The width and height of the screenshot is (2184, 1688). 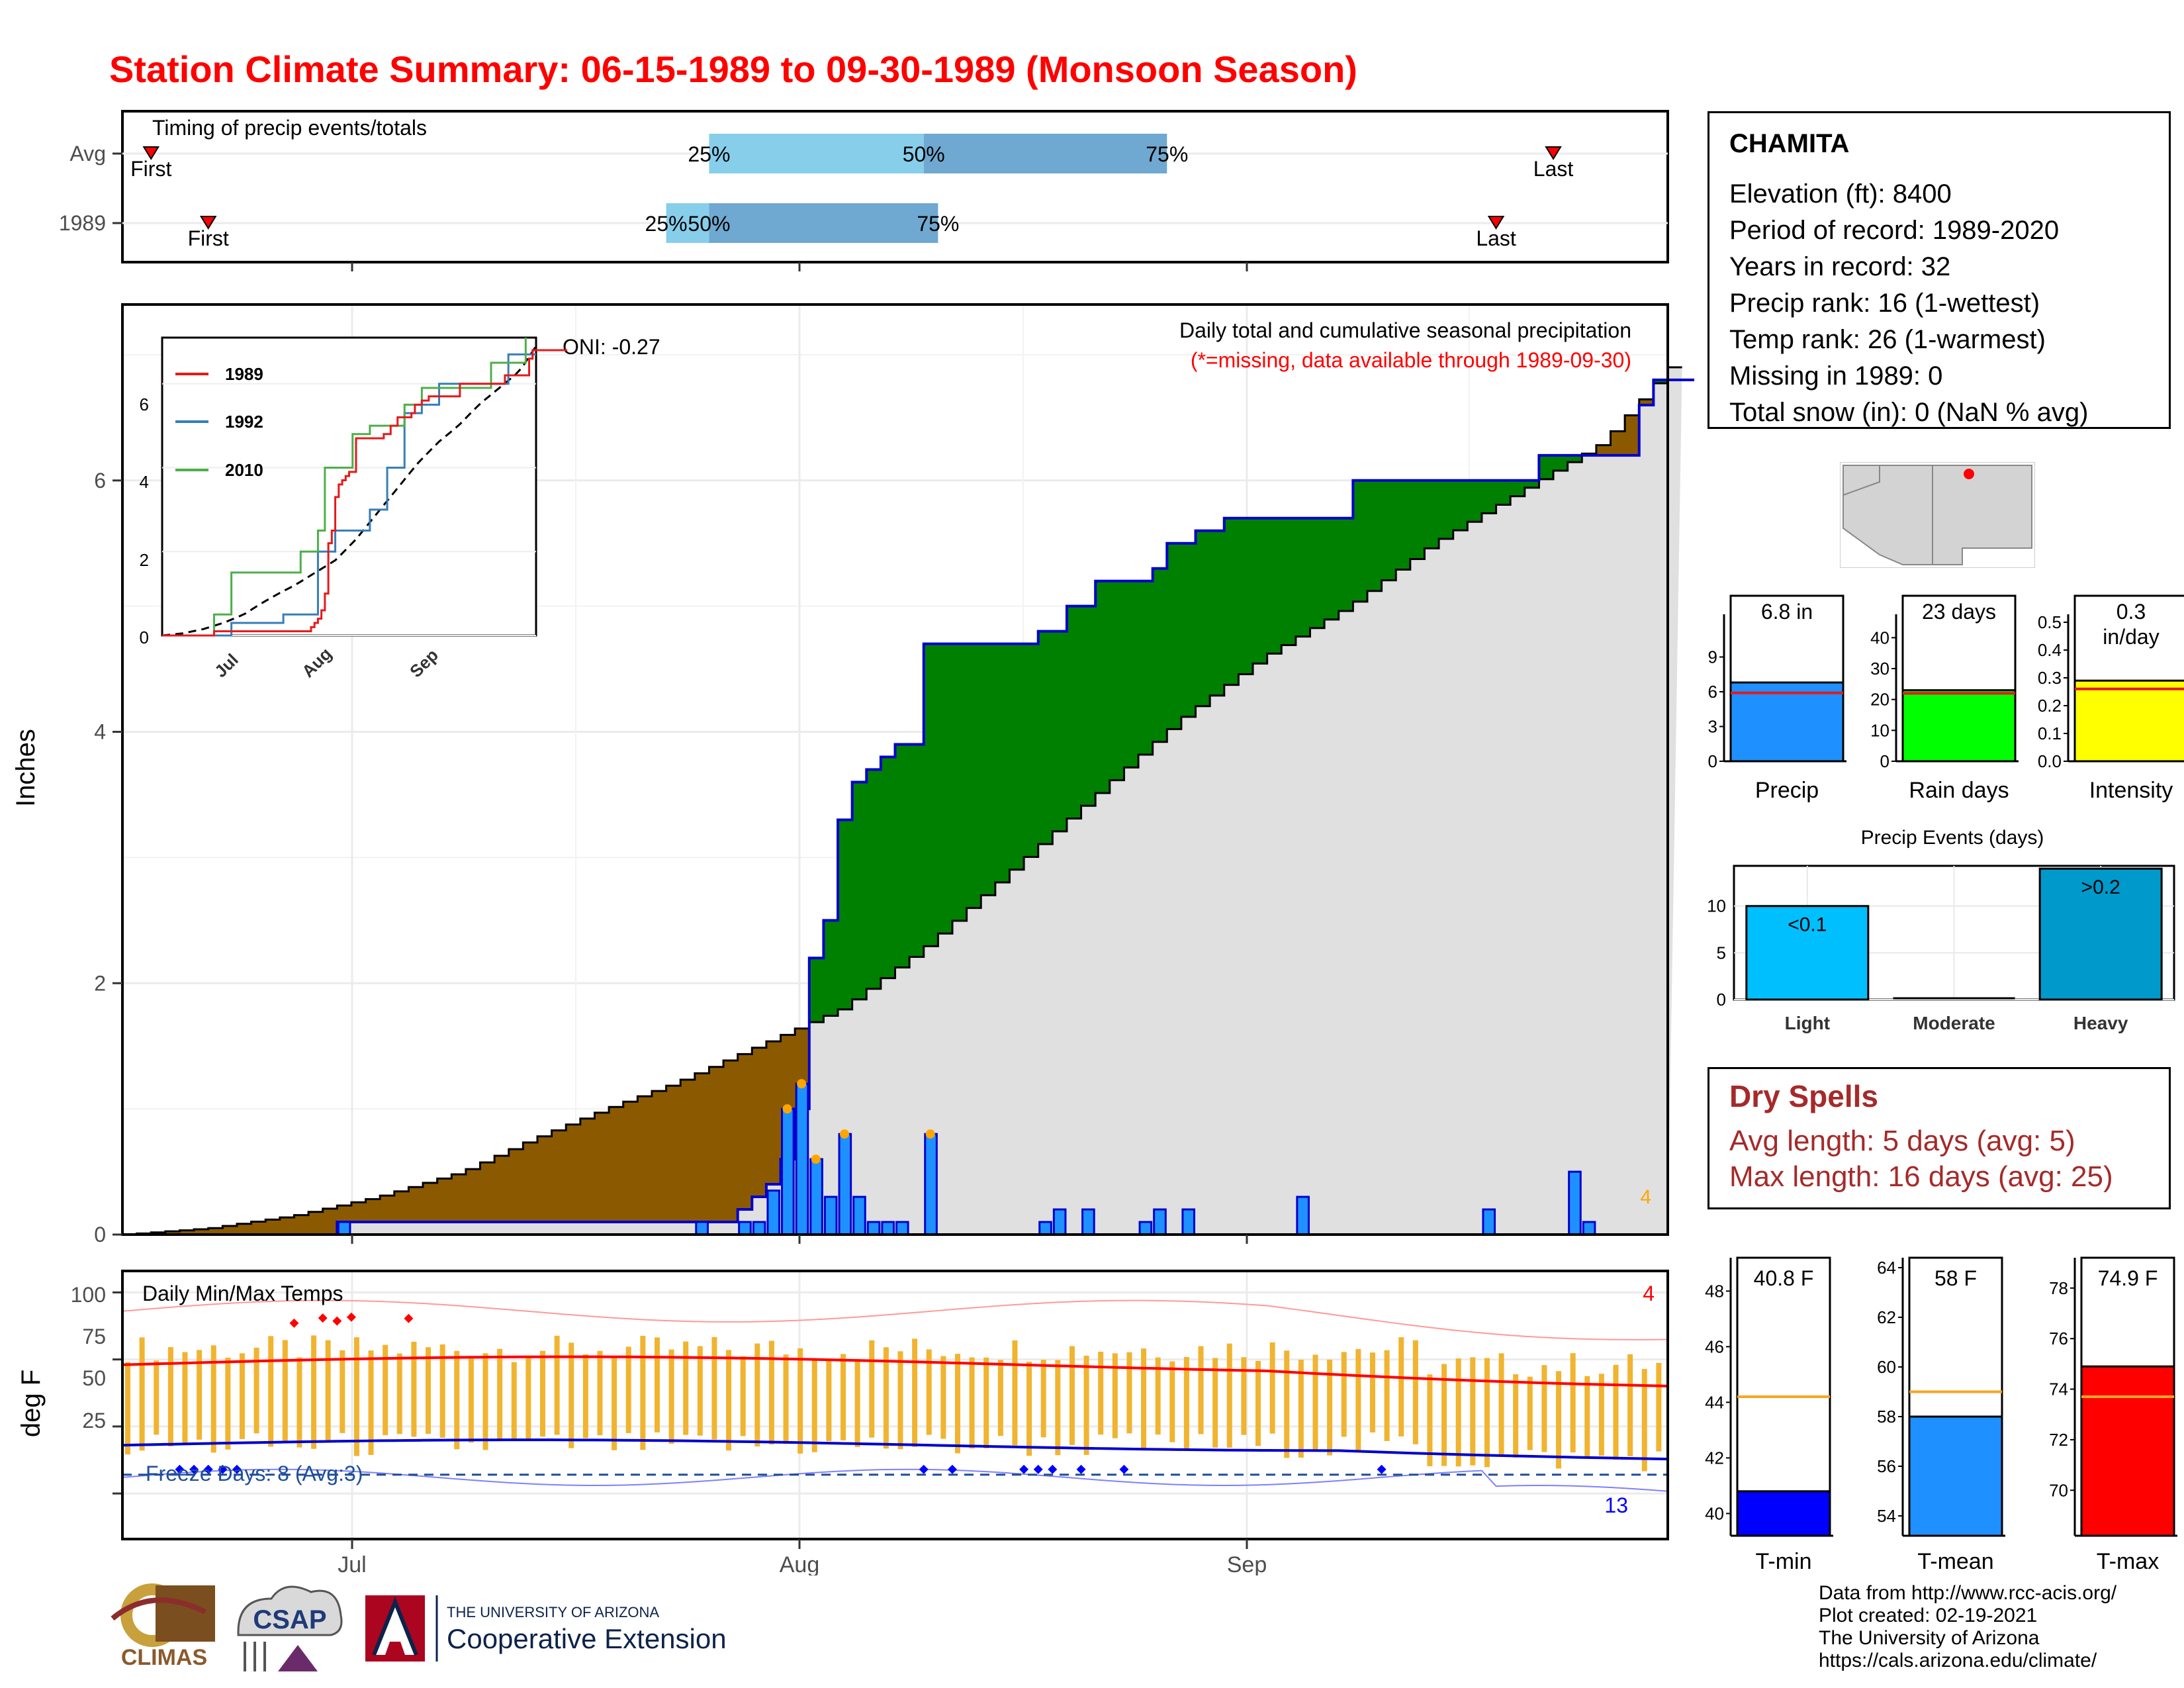 What do you see at coordinates (1959, 790) in the screenshot?
I see `mini-bar-label-Rain days: Rain days` at bounding box center [1959, 790].